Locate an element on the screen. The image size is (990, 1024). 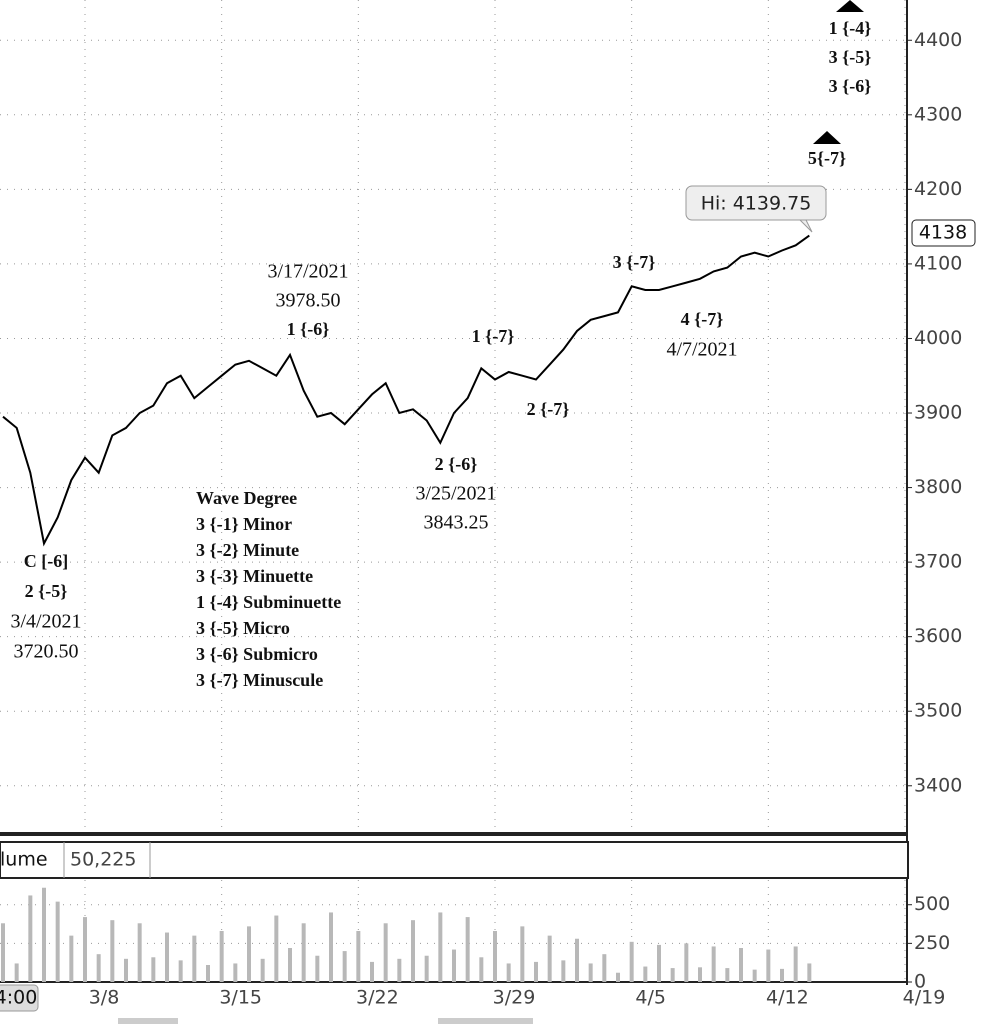
legend-item: 1 {-4} Subminuette is located at coordinates (268, 602).